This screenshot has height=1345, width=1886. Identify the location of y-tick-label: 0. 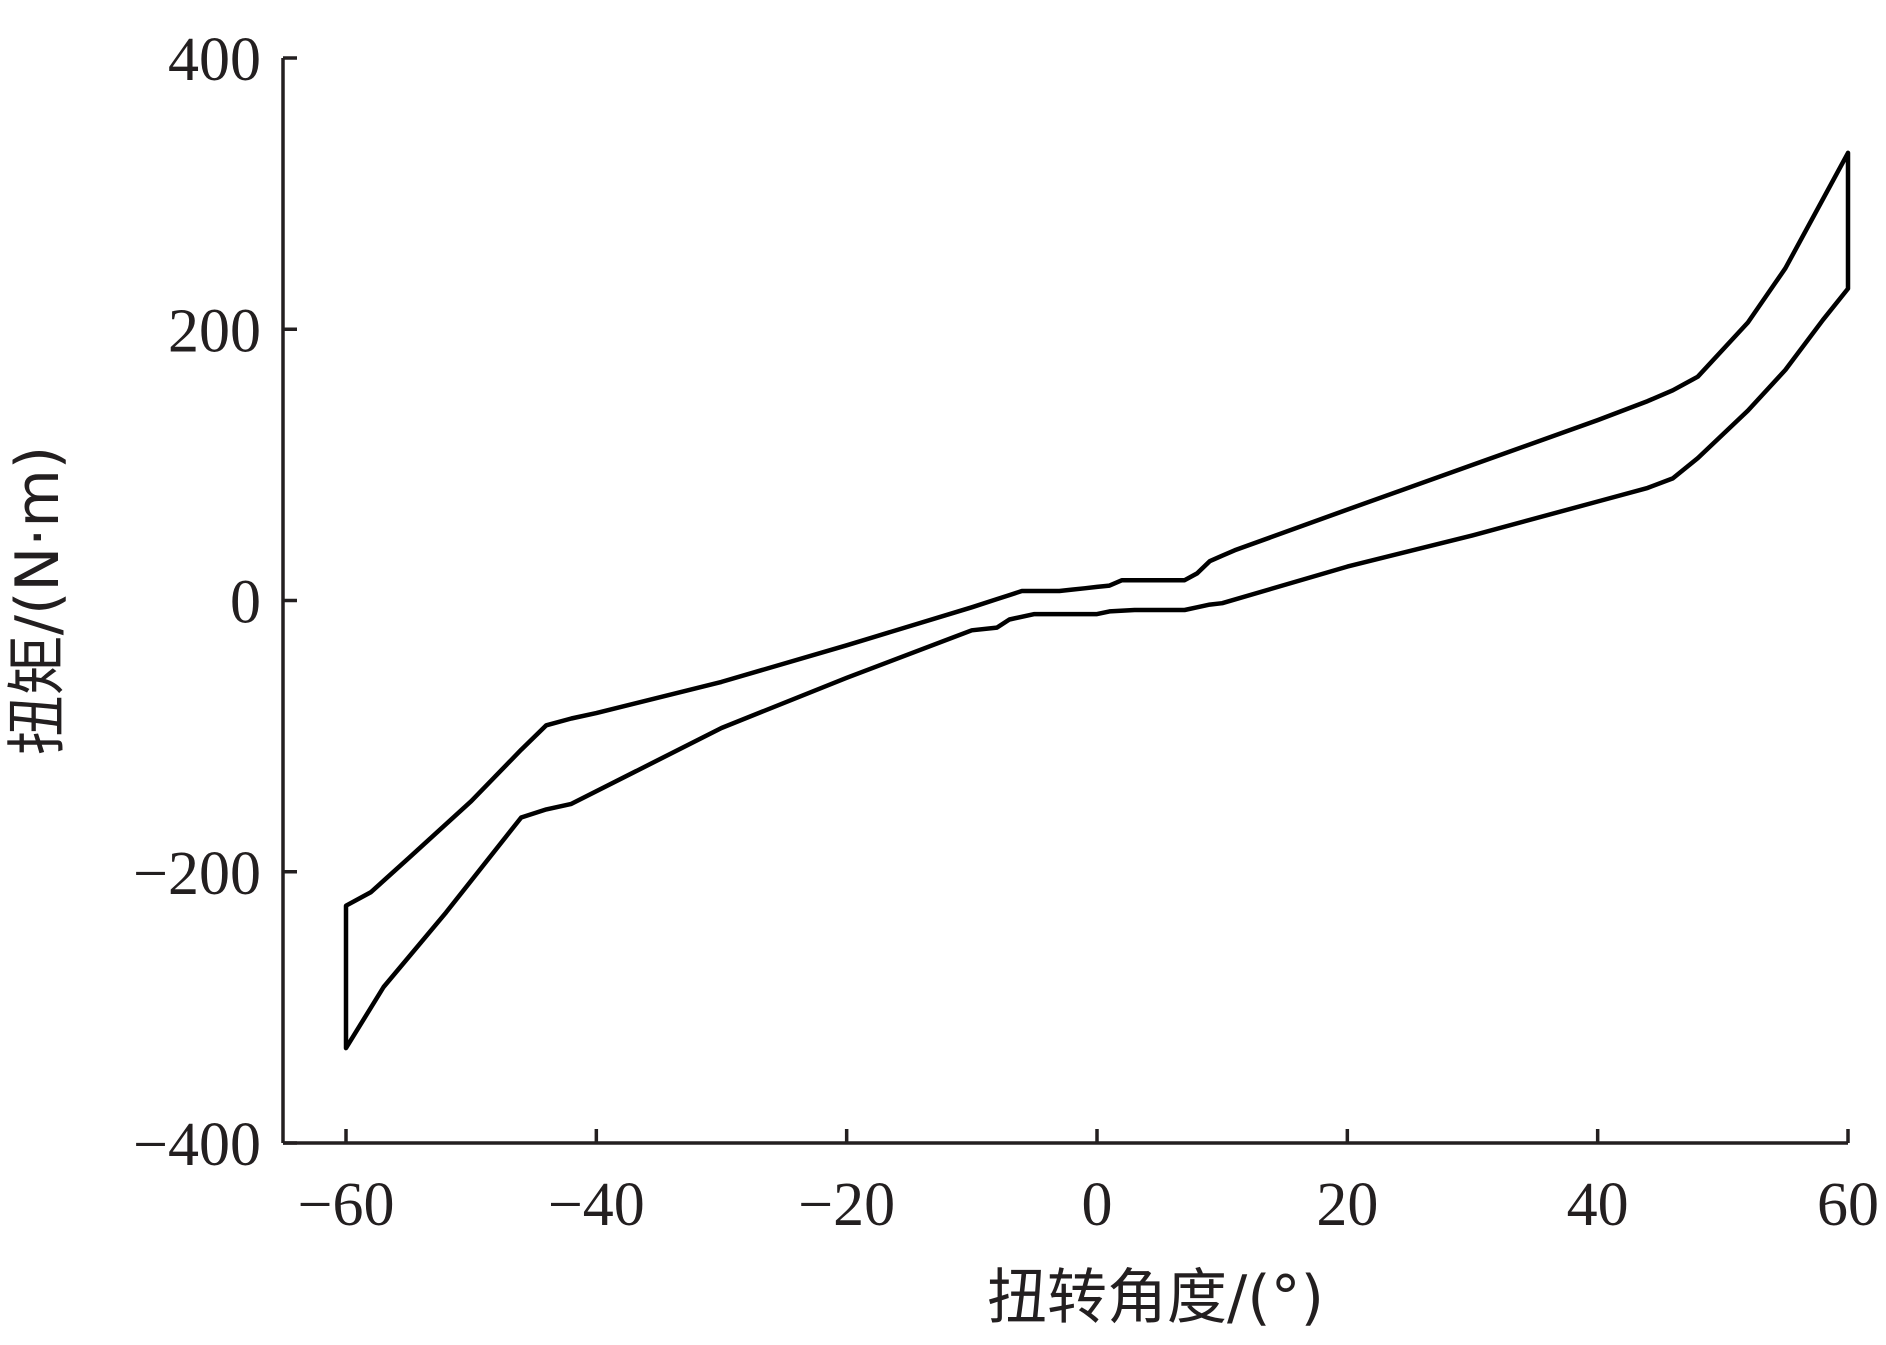
(245, 603).